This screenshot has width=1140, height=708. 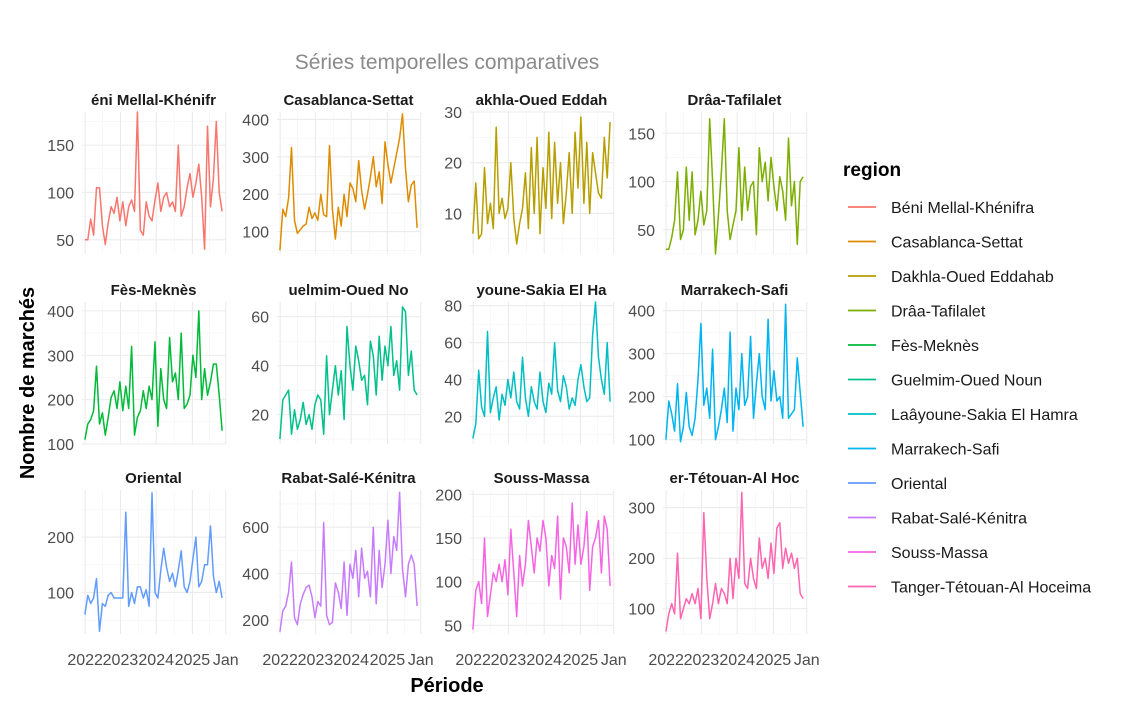 What do you see at coordinates (542, 478) in the screenshot?
I see `facet-strip-label: Souss-Massa` at bounding box center [542, 478].